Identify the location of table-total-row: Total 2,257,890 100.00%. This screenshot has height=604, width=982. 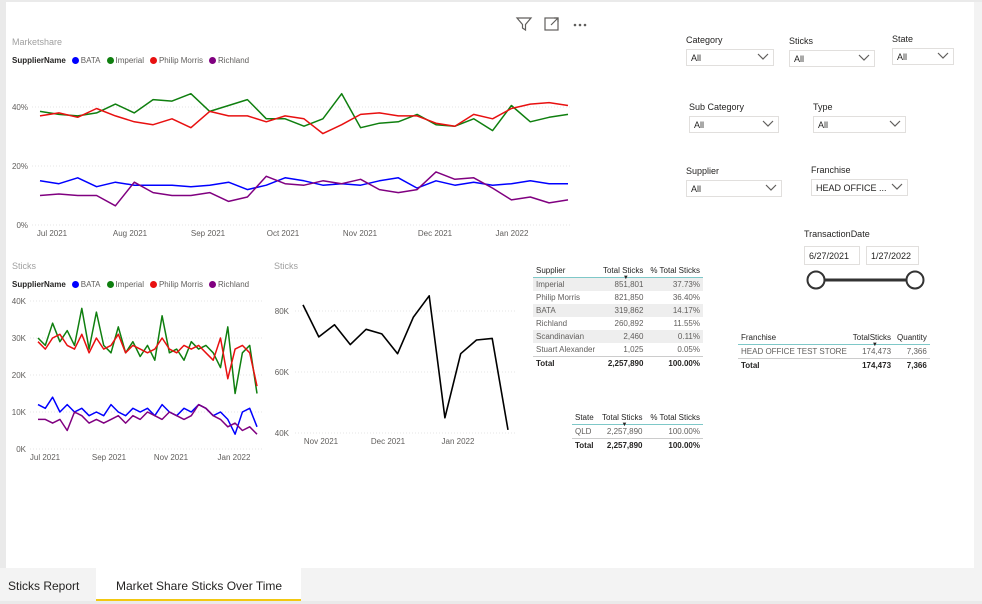
(637, 445).